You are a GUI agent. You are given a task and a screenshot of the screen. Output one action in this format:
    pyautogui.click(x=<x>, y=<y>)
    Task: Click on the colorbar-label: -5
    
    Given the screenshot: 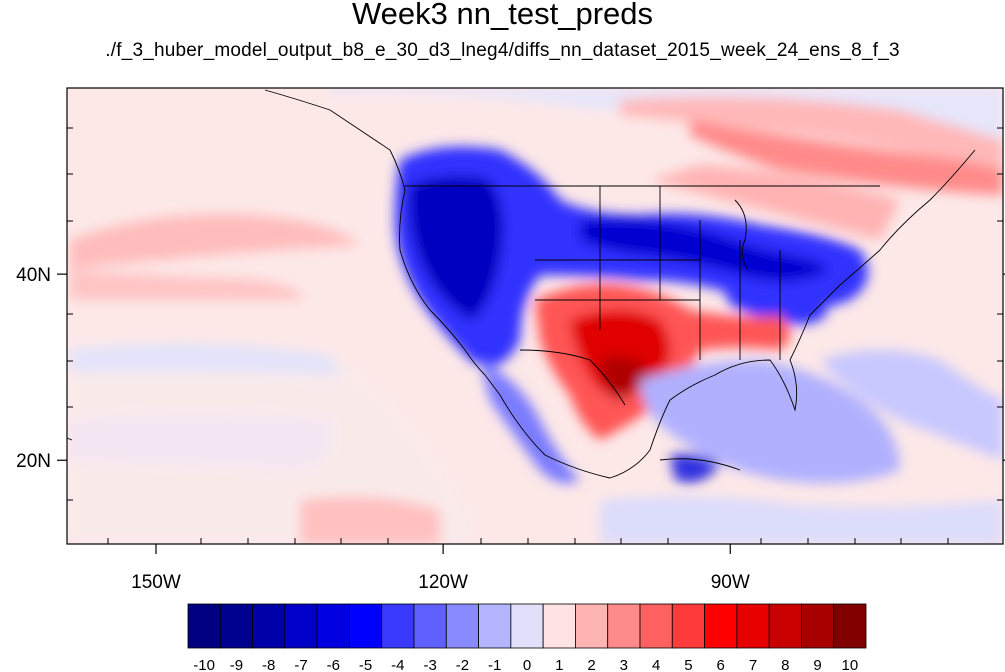 What is the action you would take?
    pyautogui.click(x=365, y=664)
    